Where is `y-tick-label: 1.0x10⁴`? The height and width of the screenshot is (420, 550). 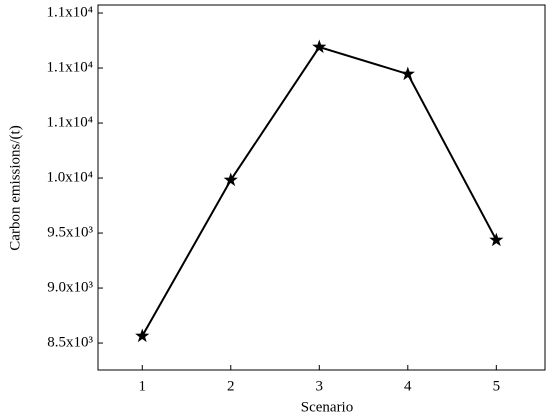 y-tick-label: 1.0x10⁴ is located at coordinates (70, 177).